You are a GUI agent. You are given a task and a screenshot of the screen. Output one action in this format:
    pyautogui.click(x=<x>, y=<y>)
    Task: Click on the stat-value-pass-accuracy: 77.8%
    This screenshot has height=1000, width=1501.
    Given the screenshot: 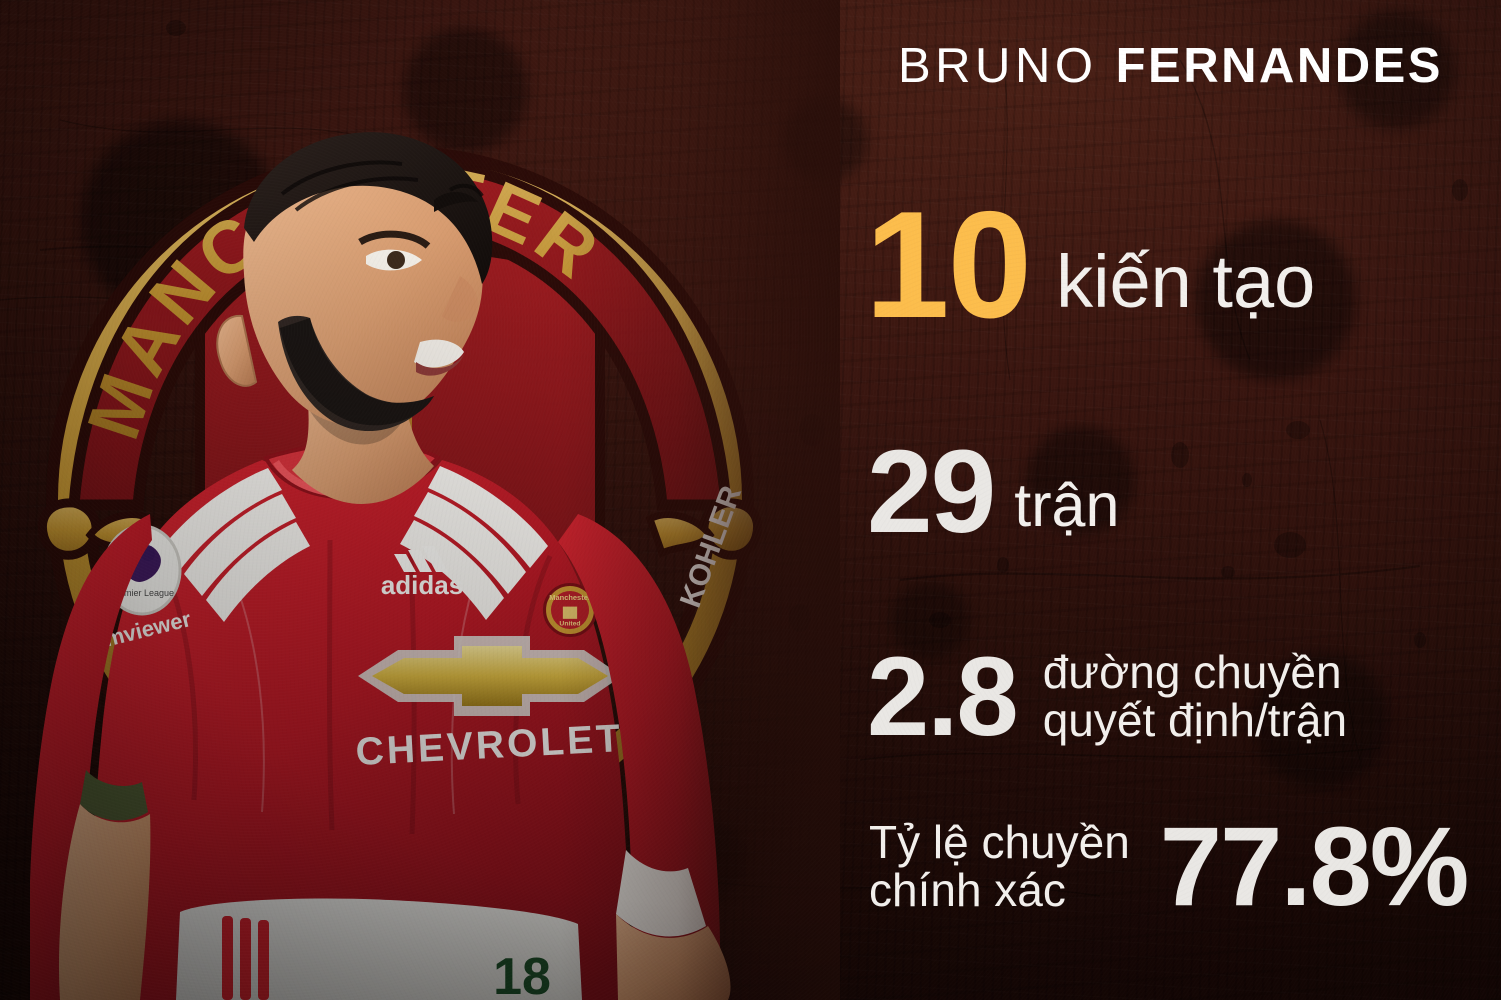 What is the action you would take?
    pyautogui.click(x=1314, y=866)
    